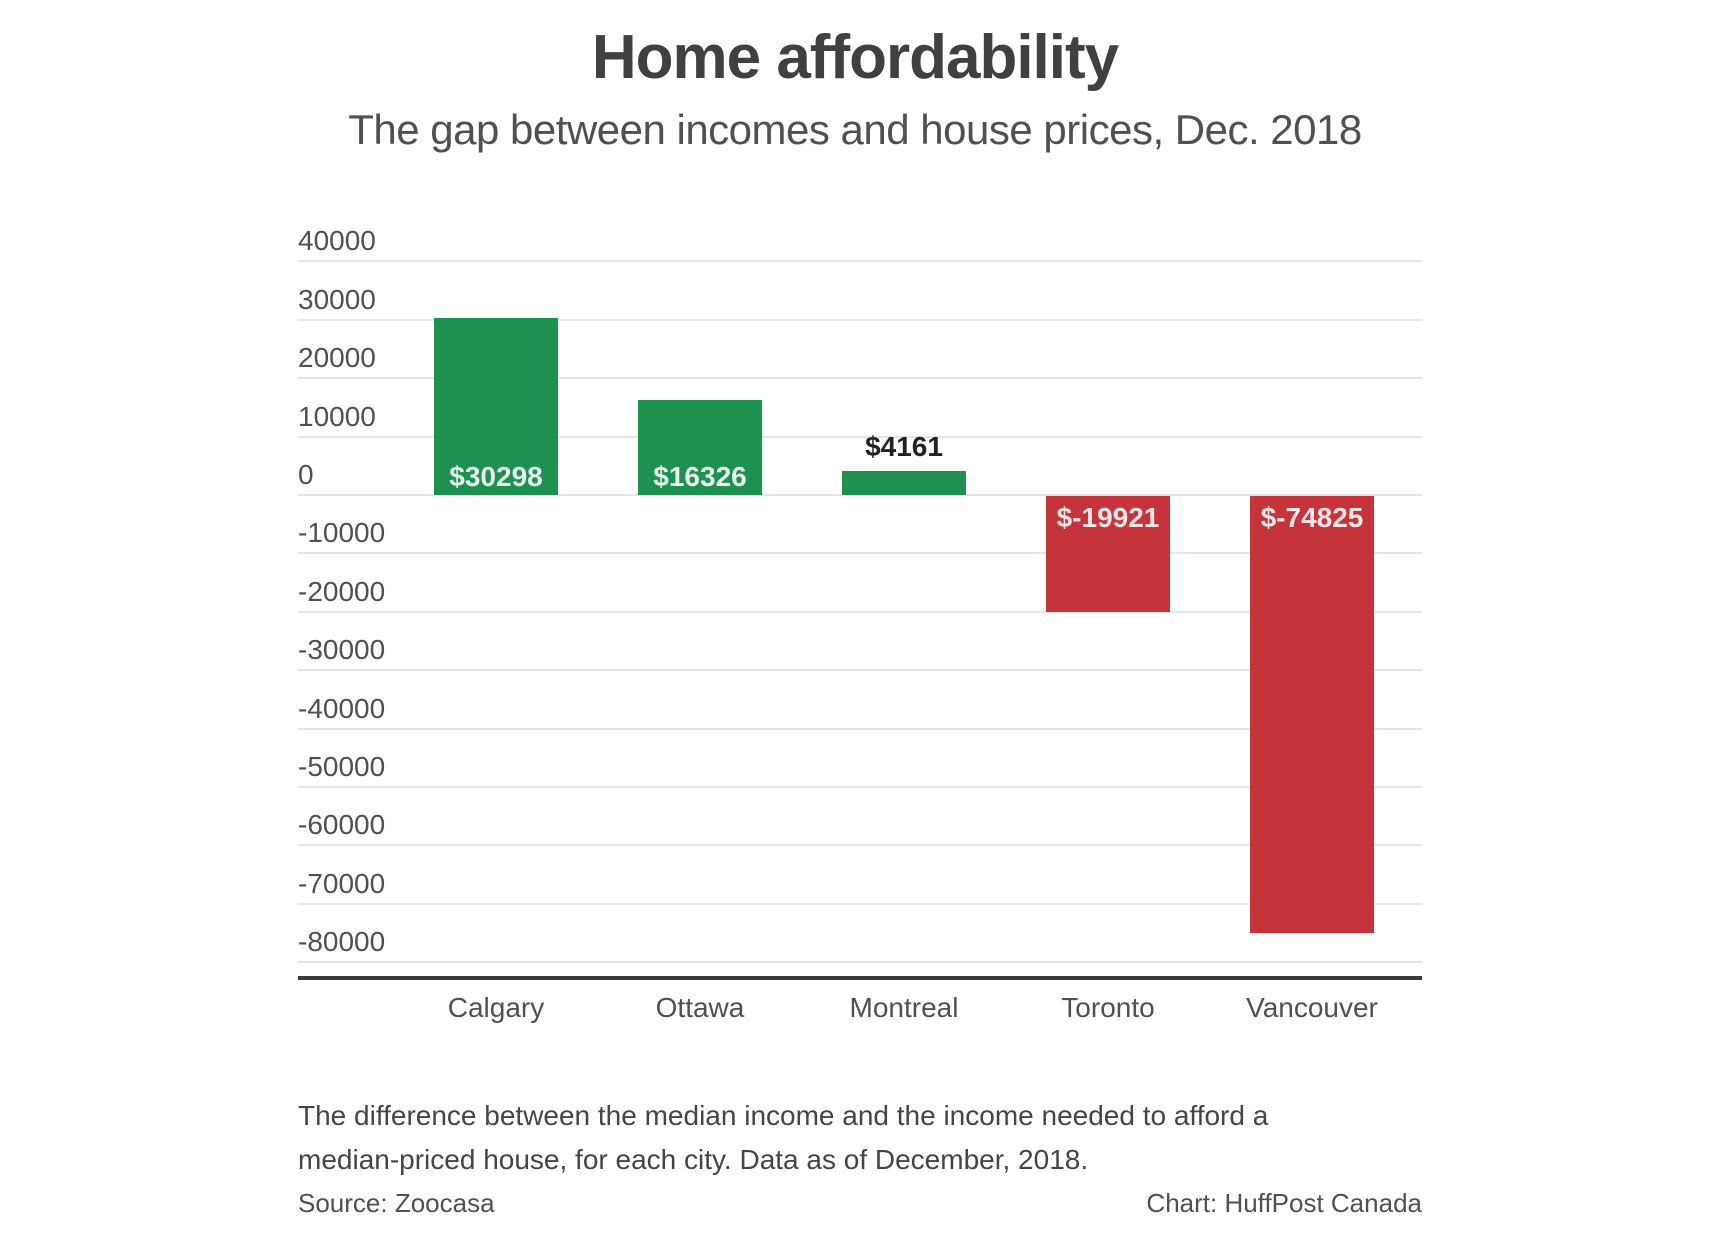 Image resolution: width=1710 pixels, height=1248 pixels. What do you see at coordinates (1284, 1203) in the screenshot?
I see `credit-text: Chart: HuffPost Canada` at bounding box center [1284, 1203].